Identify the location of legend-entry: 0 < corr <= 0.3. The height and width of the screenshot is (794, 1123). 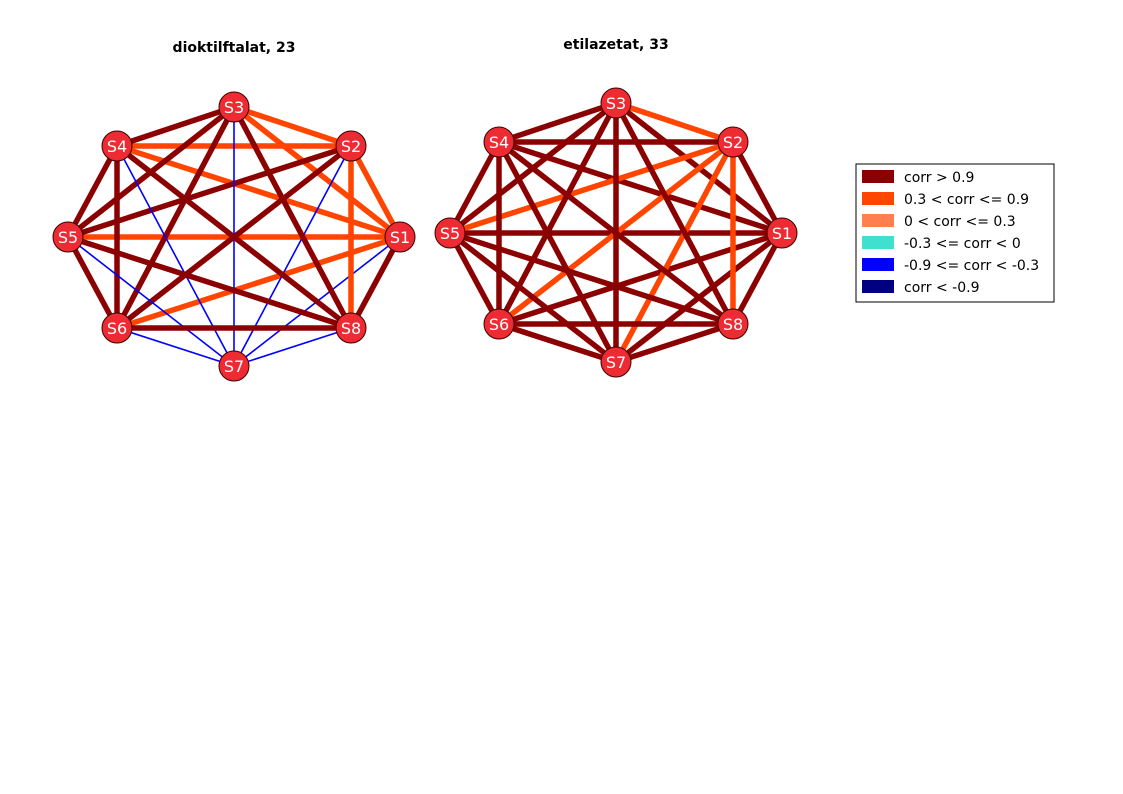
(939, 222).